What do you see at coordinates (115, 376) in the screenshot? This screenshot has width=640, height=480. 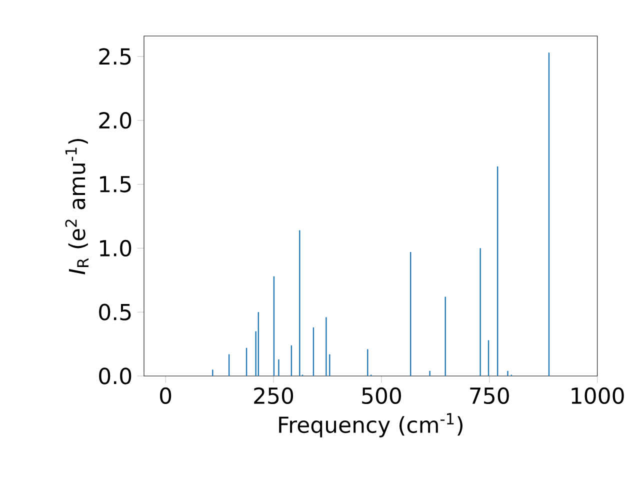 I see `y-tick-label: 0.0` at bounding box center [115, 376].